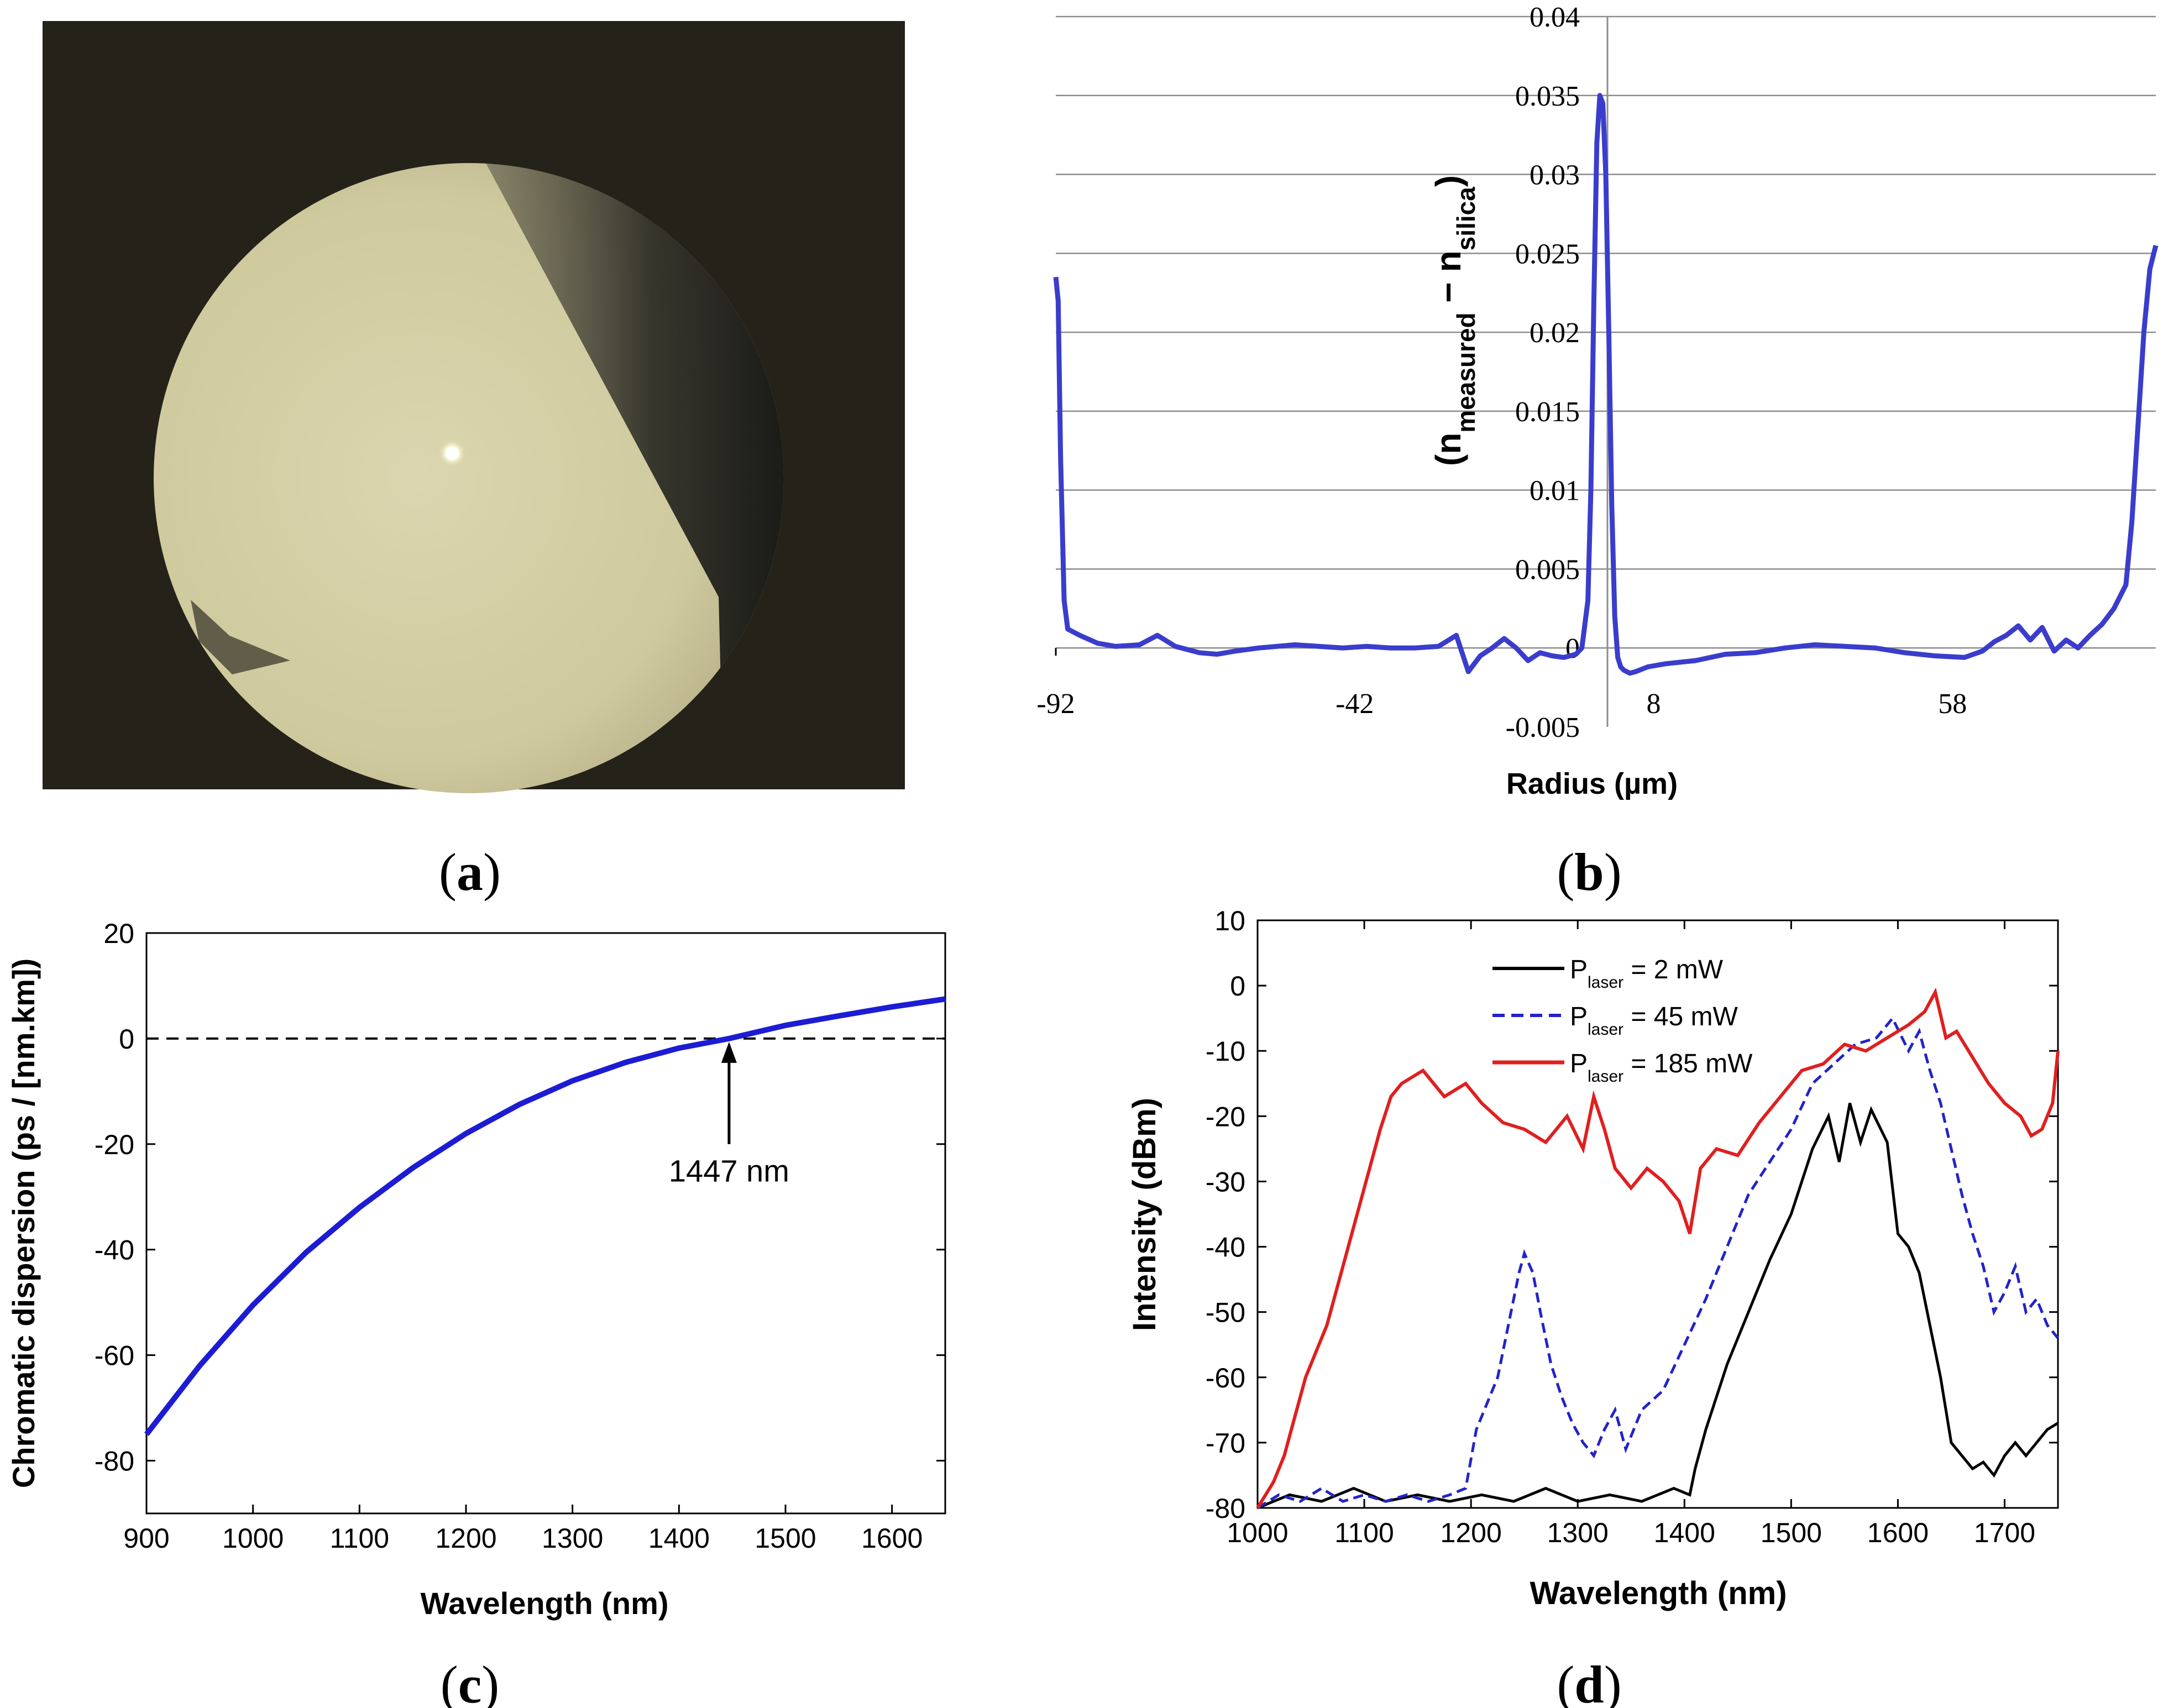 The width and height of the screenshot is (2163, 1708). What do you see at coordinates (114, 1355) in the screenshot?
I see `c-y-tick-label: -60` at bounding box center [114, 1355].